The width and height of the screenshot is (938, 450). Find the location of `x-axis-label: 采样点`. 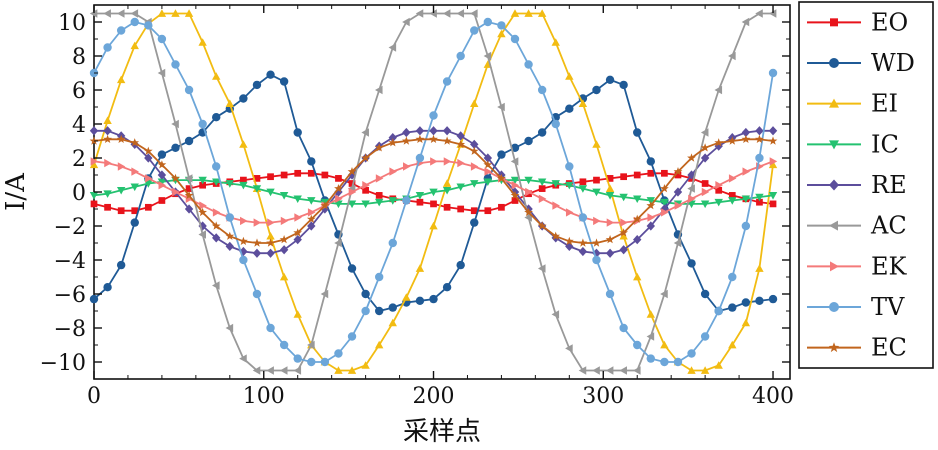

x-axis-label: 采样点 is located at coordinates (442, 432).